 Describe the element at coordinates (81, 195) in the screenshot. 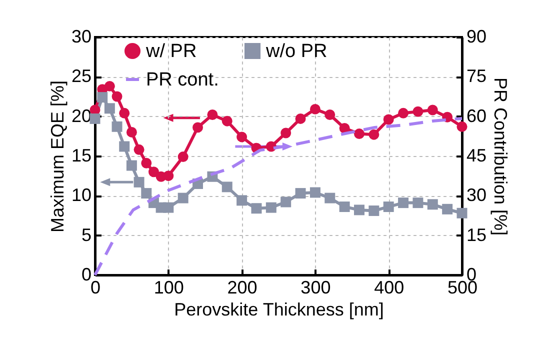

I see `y-tick-label: 10` at that location.